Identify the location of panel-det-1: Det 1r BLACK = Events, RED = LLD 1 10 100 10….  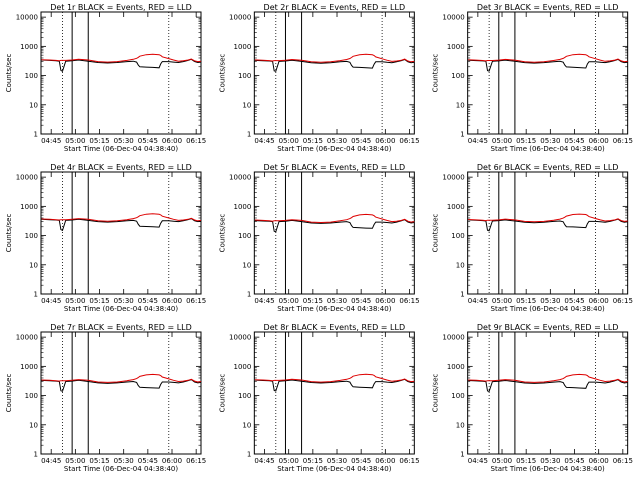
(105, 78).